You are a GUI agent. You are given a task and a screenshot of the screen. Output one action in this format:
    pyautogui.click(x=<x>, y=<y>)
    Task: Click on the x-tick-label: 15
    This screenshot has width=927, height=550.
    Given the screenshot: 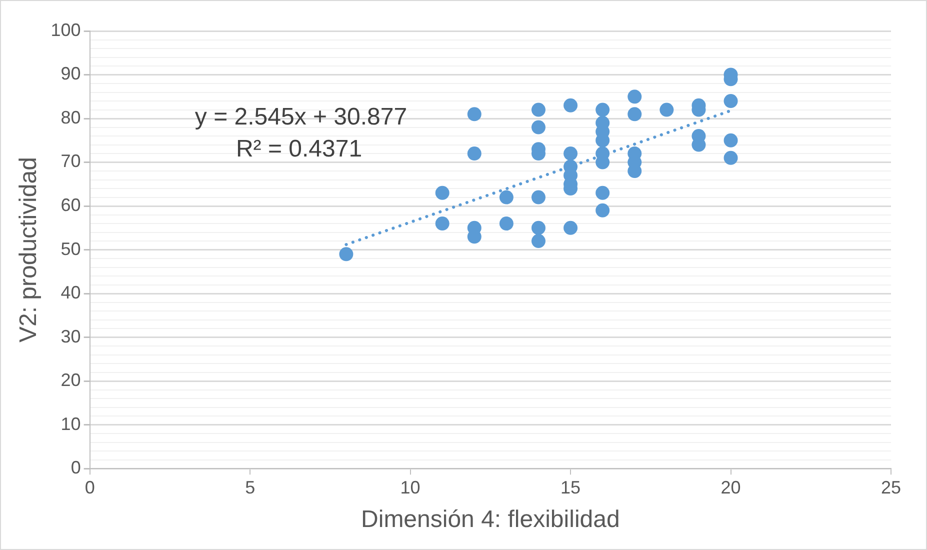 What is the action you would take?
    pyautogui.click(x=570, y=487)
    